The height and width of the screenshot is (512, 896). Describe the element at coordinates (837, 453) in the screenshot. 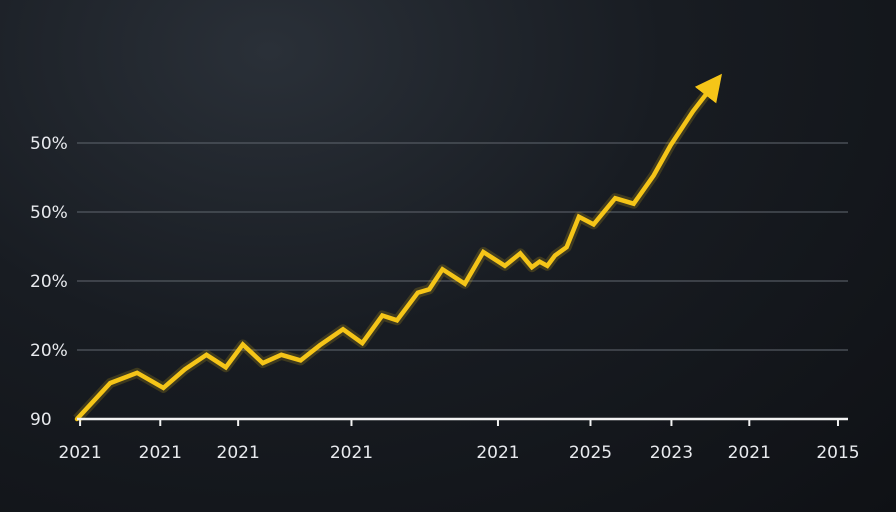

I see `x-tick-label: 2015` at that location.